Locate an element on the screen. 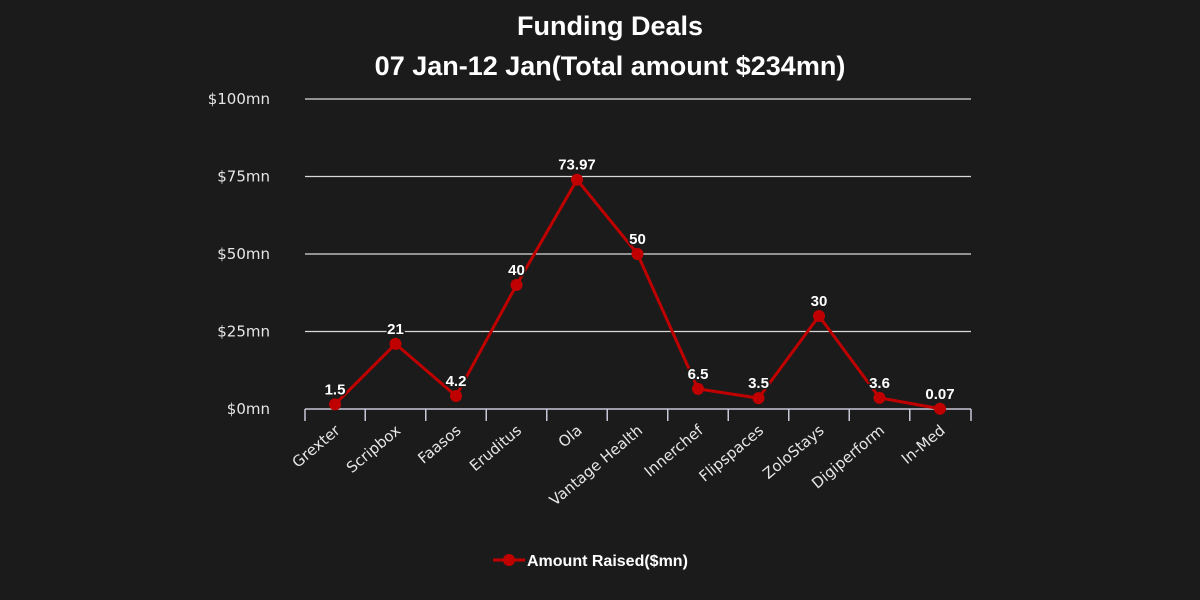  x-tick-label: Flipspaces is located at coordinates (732, 453).